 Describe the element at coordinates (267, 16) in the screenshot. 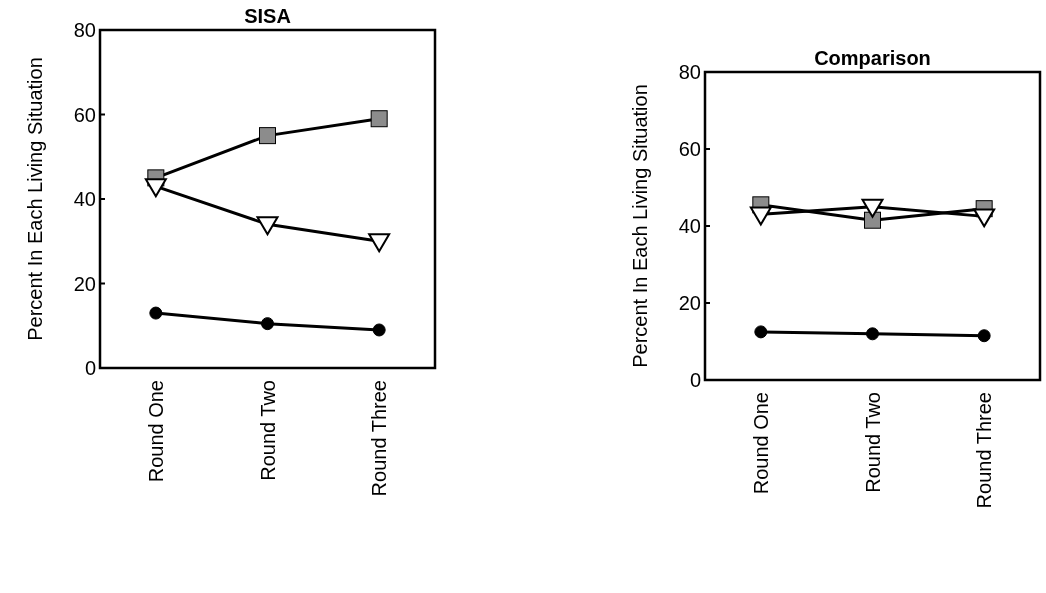

I see `chart-title: SISA` at that location.